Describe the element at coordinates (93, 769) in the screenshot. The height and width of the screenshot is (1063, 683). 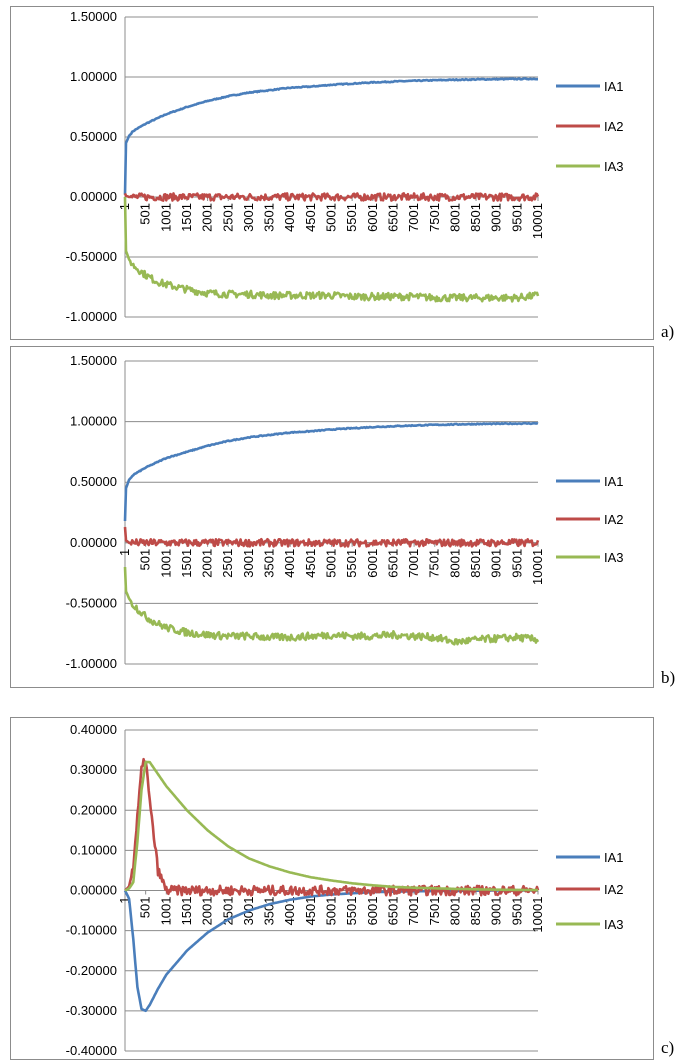
I see `y-tick-label: 0.30000` at that location.